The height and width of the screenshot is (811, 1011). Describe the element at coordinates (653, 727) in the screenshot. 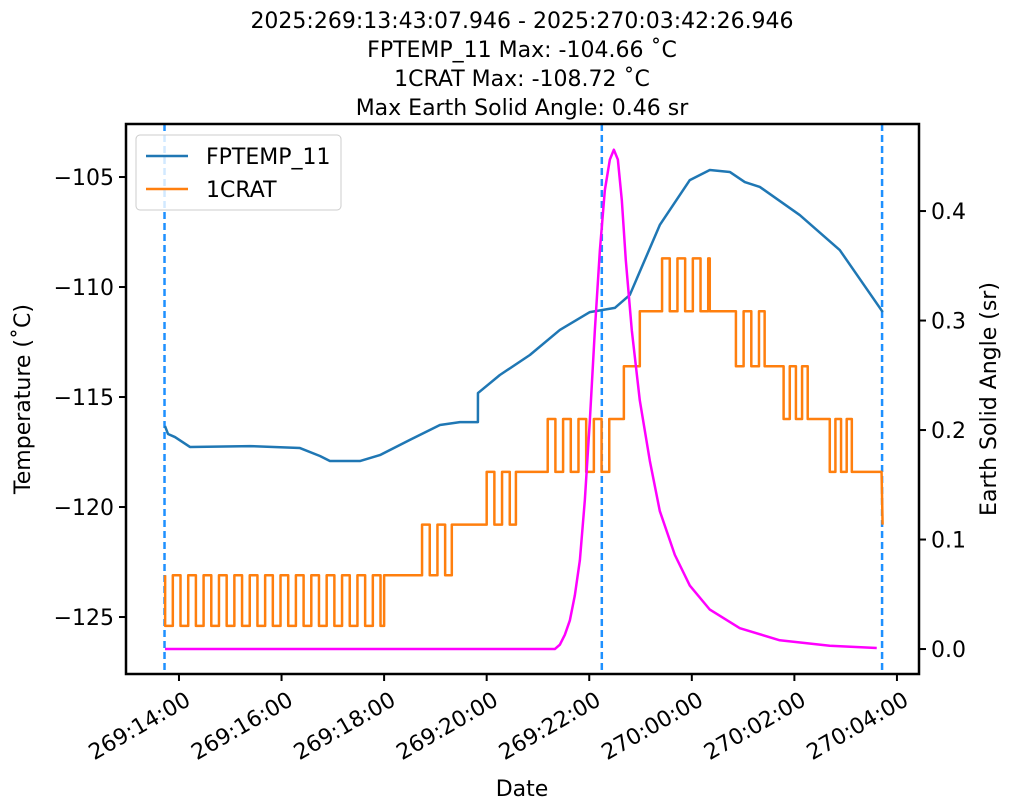

I see `x-tick-label: 270:00:00` at that location.